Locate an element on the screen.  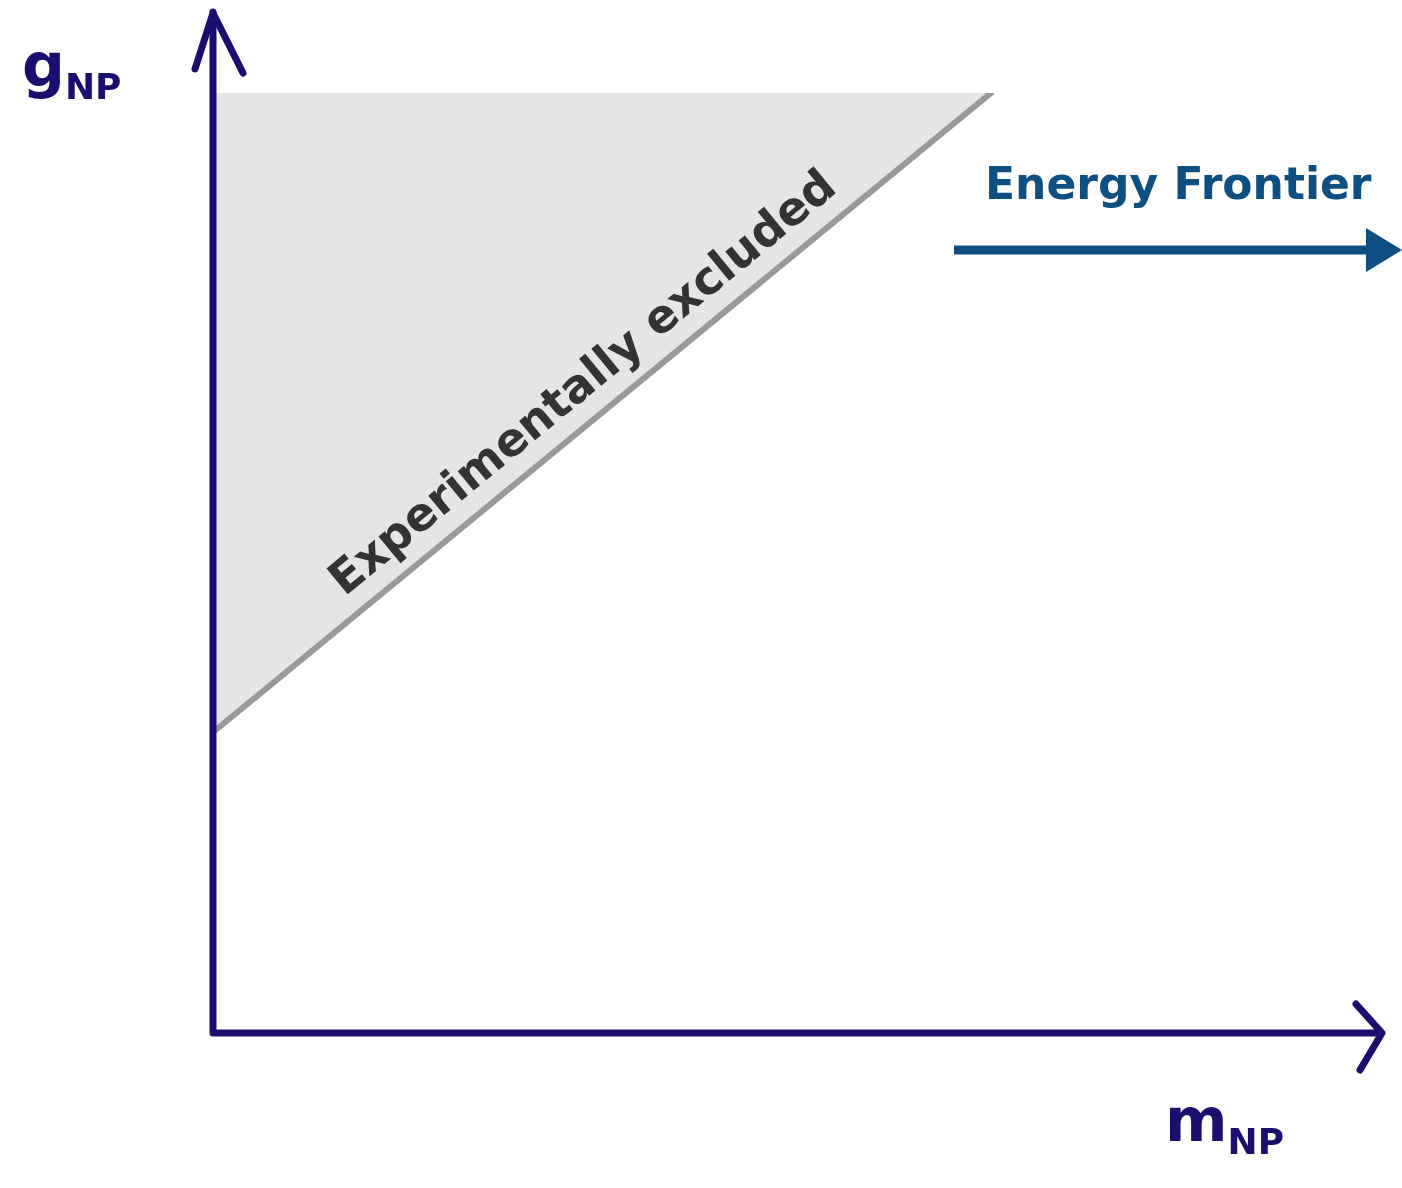
x-axis-title: m$_{NP}$ is located at coordinates (1225, 1123).